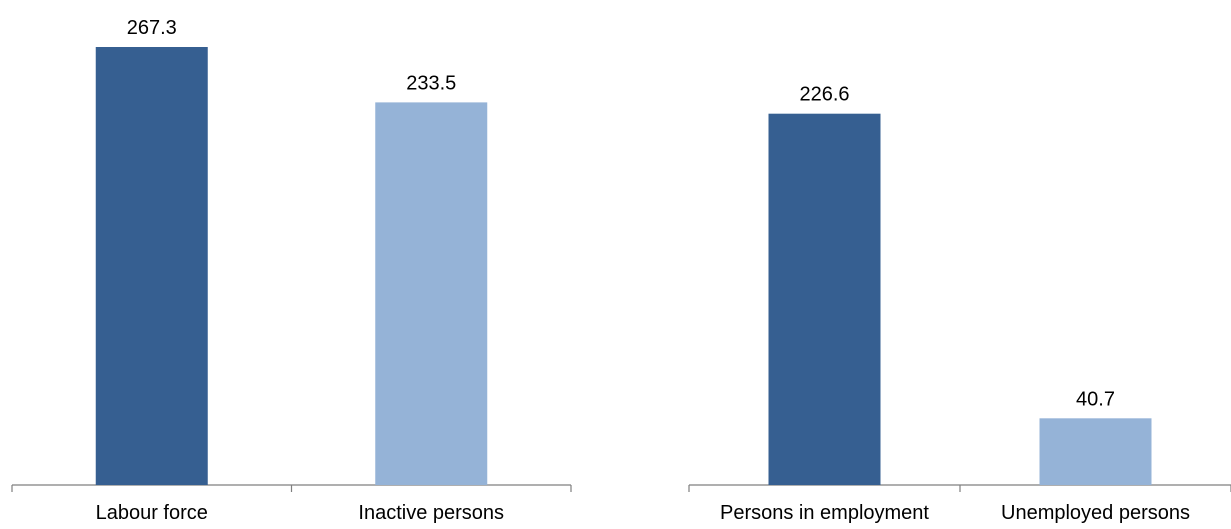 The height and width of the screenshot is (529, 1231). What do you see at coordinates (1095, 513) in the screenshot?
I see `category-label: Unemployed persons` at bounding box center [1095, 513].